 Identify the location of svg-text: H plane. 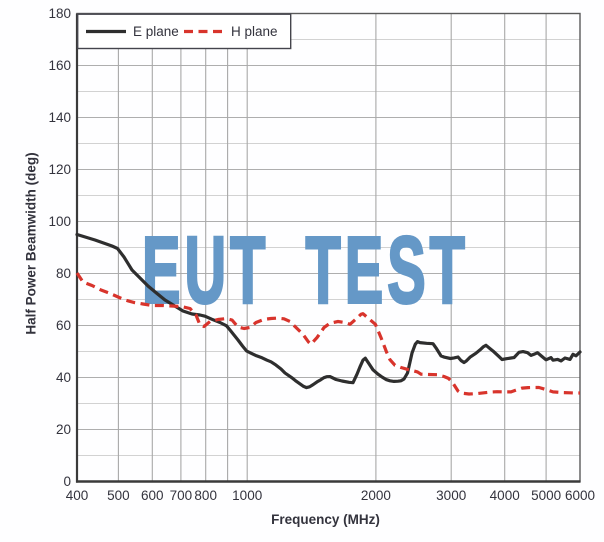
(254, 31).